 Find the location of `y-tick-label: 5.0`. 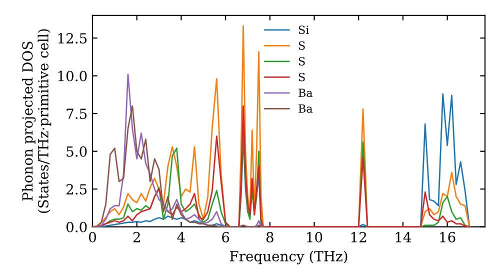

y-tick-label: 5.0 is located at coordinates (76, 151).